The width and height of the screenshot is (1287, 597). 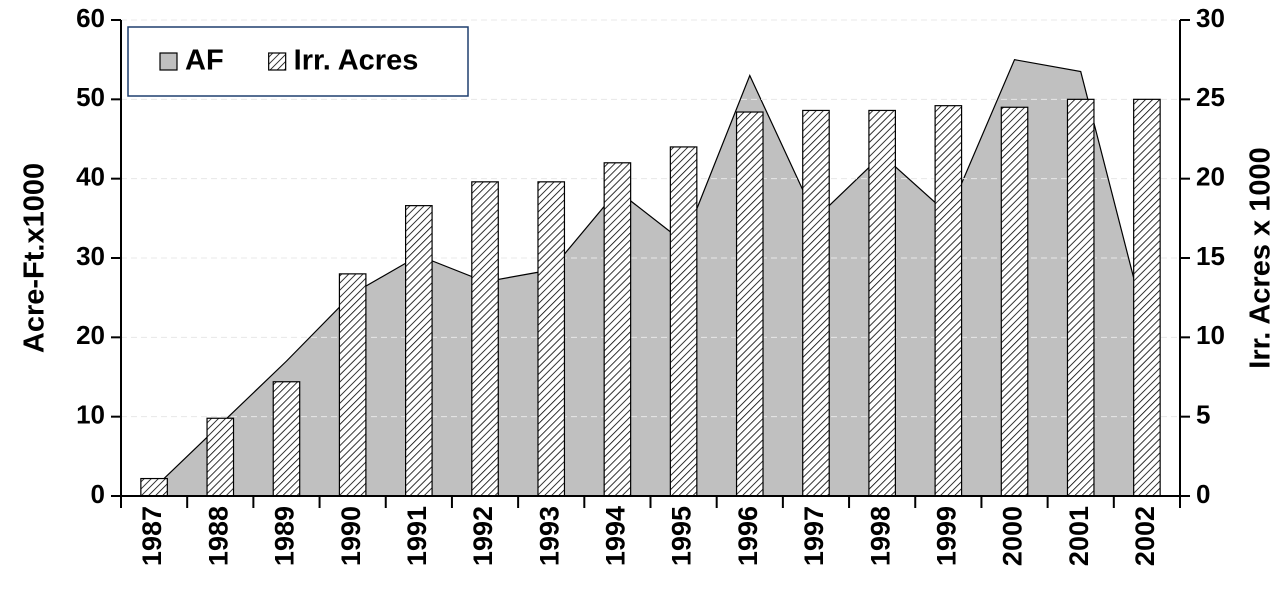 What do you see at coordinates (90, 97) in the screenshot?
I see `y-tick-label: 50` at bounding box center [90, 97].